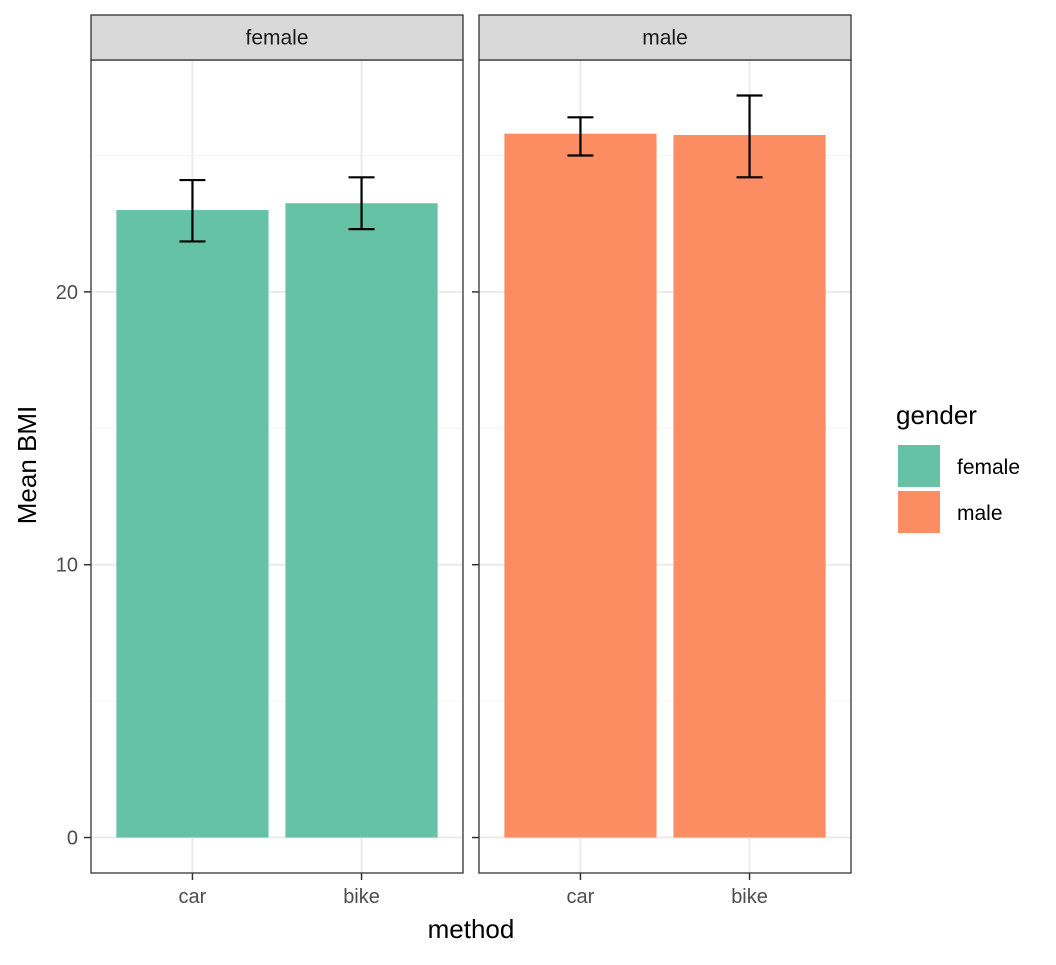 This screenshot has height=965, width=1056. What do you see at coordinates (580, 485) in the screenshot?
I see `bar-male-car` at bounding box center [580, 485].